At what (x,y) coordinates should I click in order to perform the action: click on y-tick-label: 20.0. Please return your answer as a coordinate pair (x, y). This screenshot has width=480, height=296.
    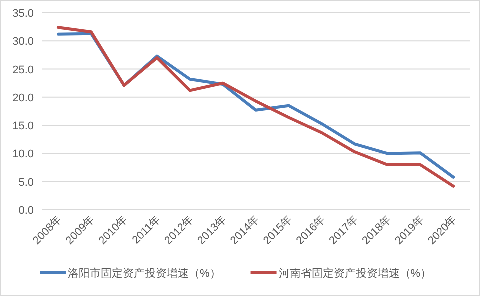
    Looking at the image, I should click on (23, 98).